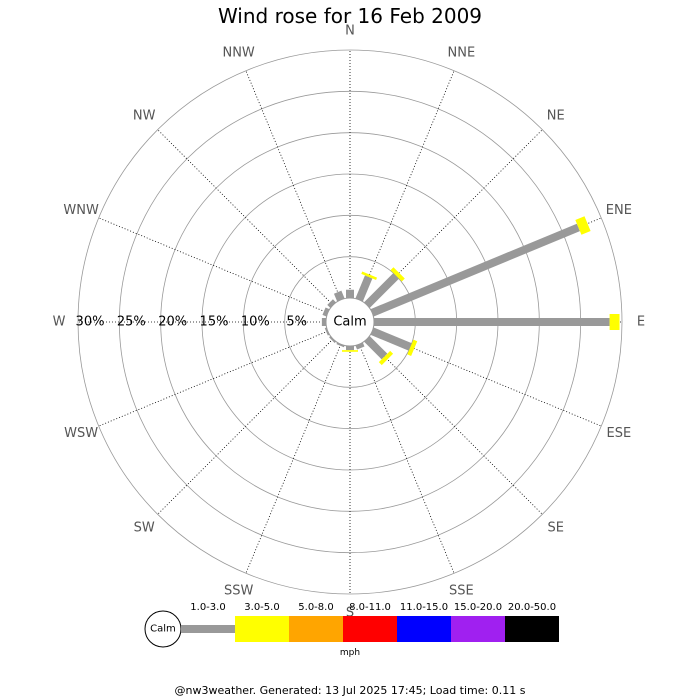  Describe the element at coordinates (475, 270) in the screenshot. I see `bar-ene-1.0-3.0` at that location.